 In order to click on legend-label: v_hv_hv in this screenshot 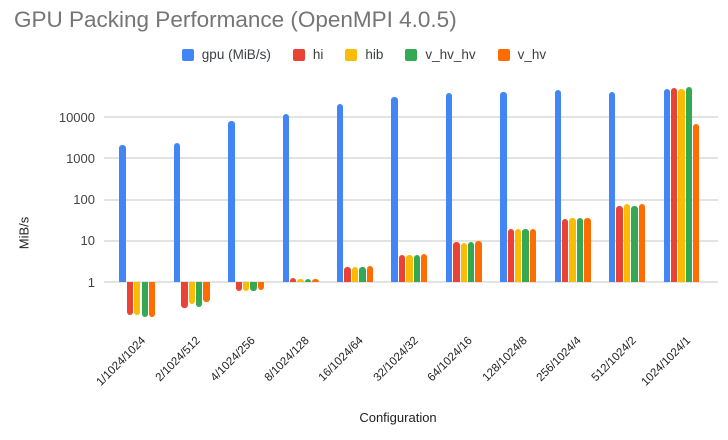, I will do `click(450, 54)`.